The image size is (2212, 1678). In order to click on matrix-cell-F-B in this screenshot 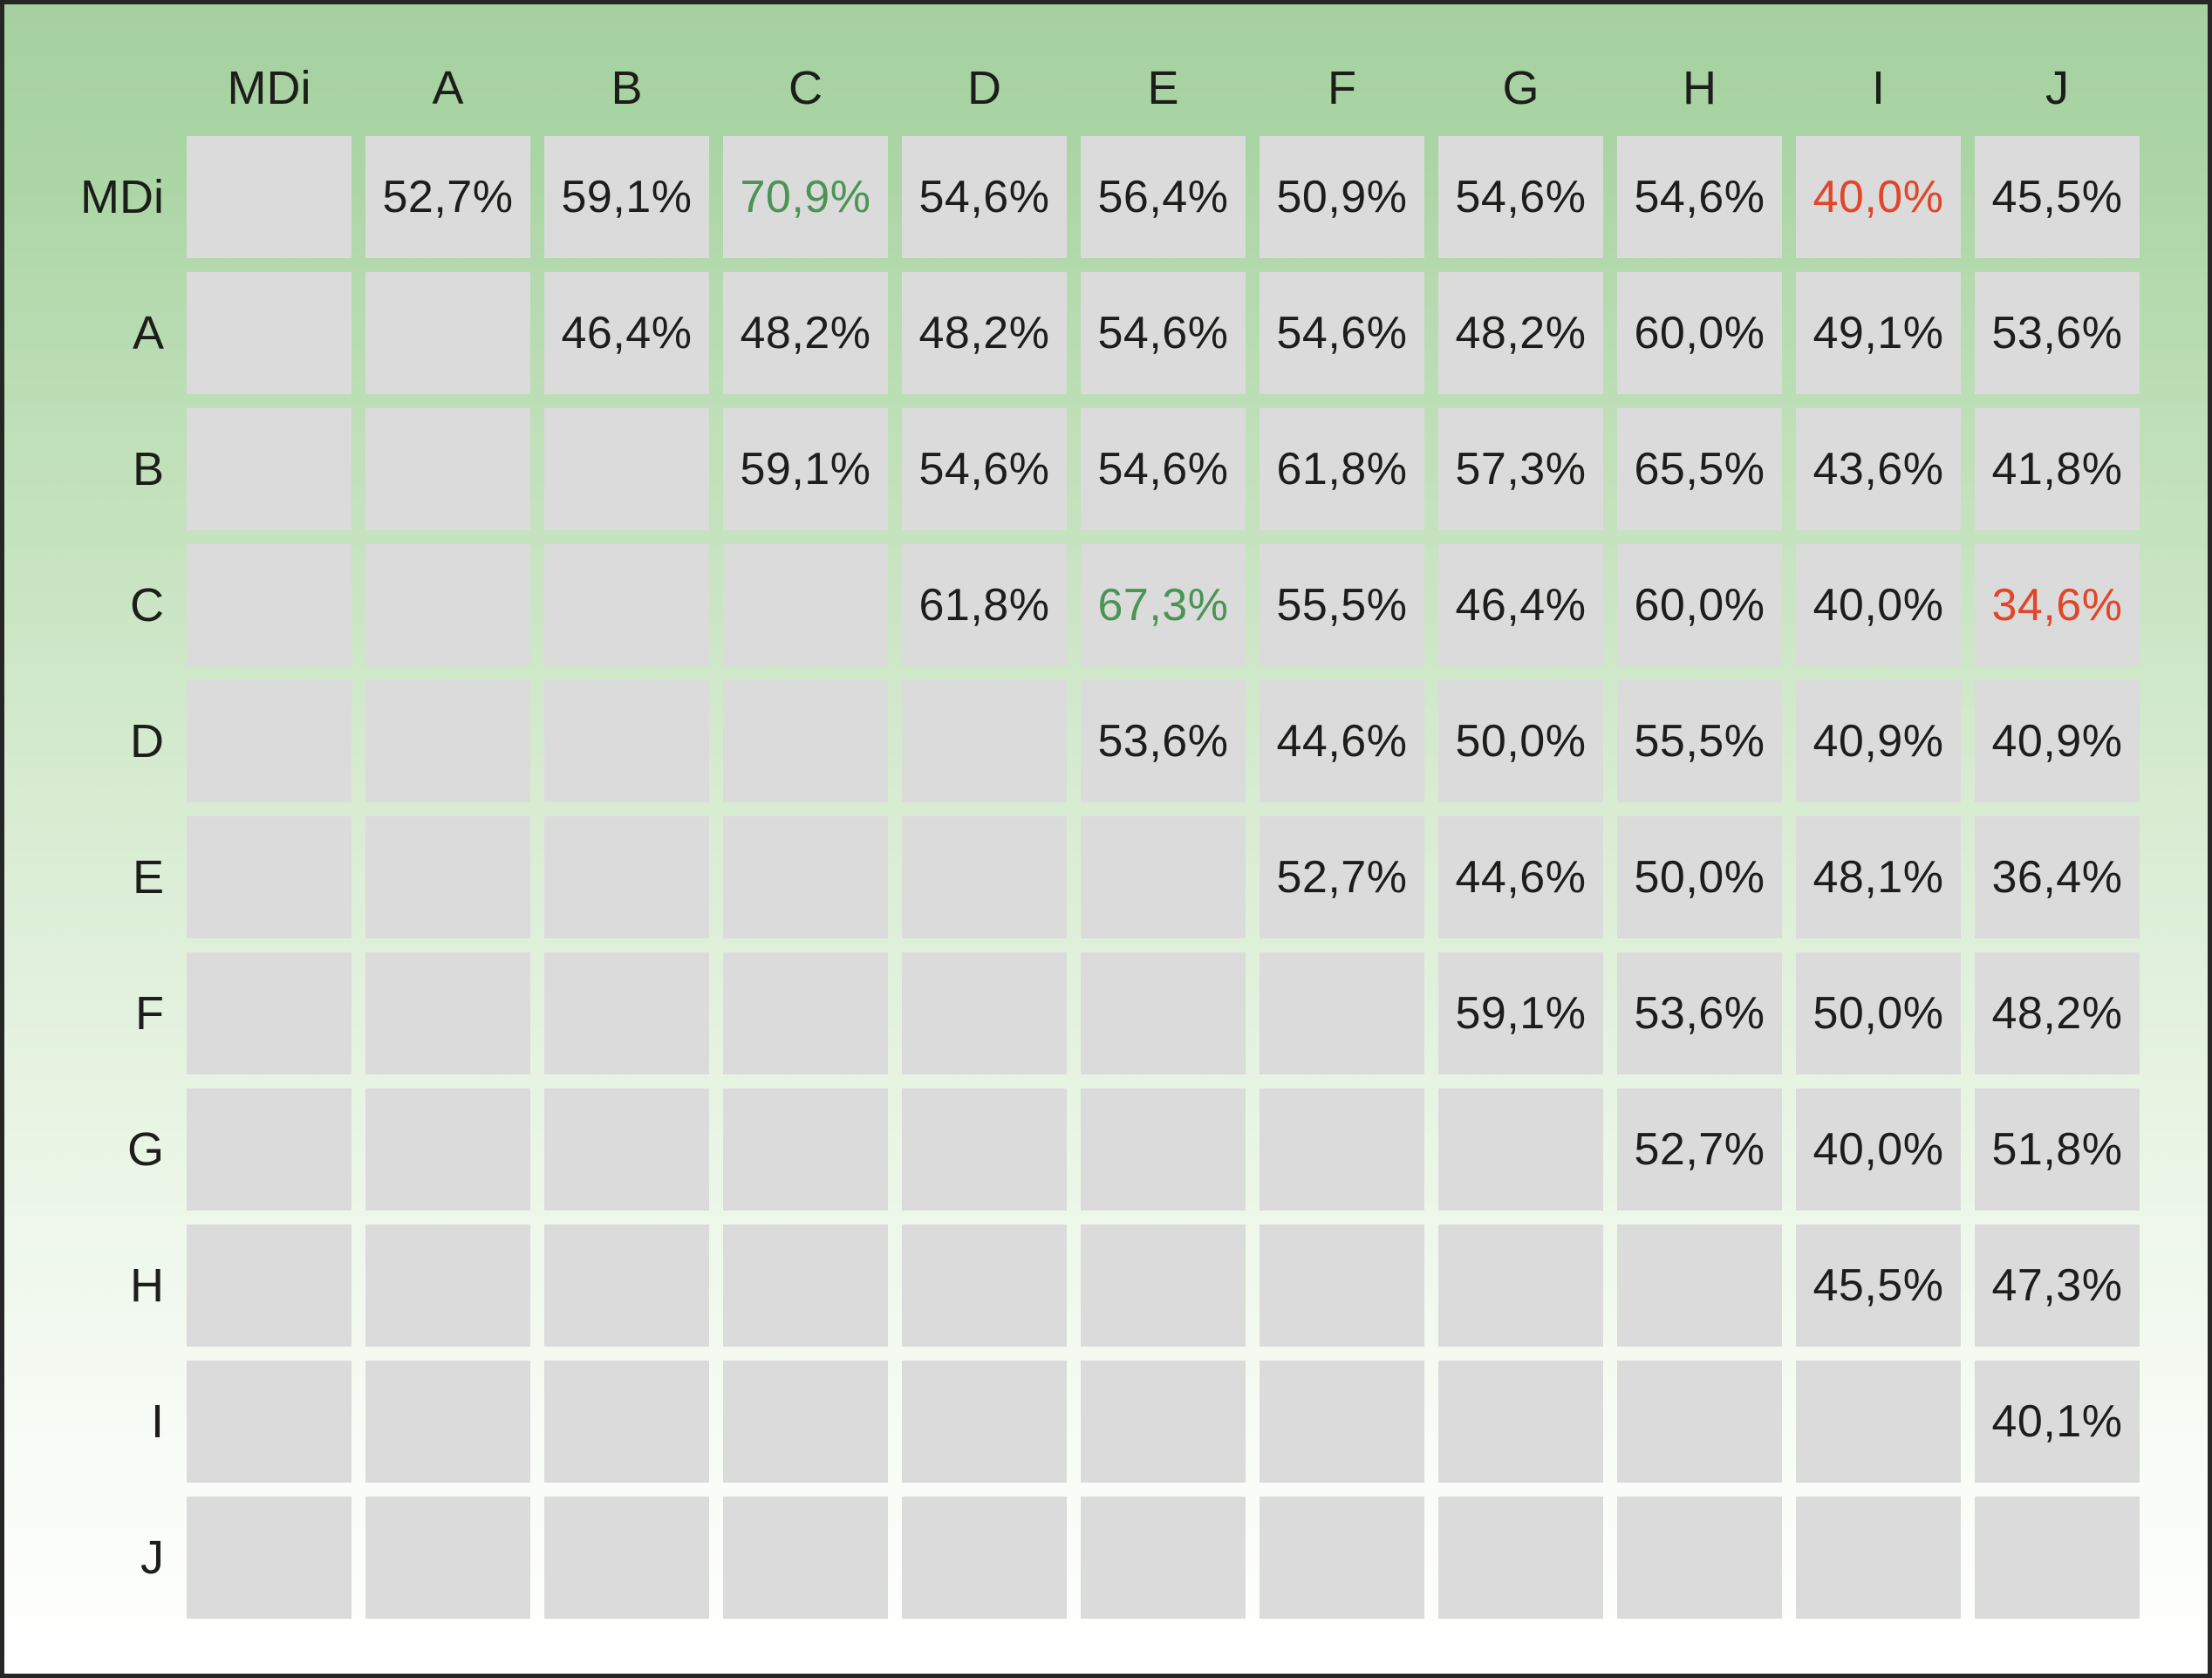, I will do `click(626, 1013)`.